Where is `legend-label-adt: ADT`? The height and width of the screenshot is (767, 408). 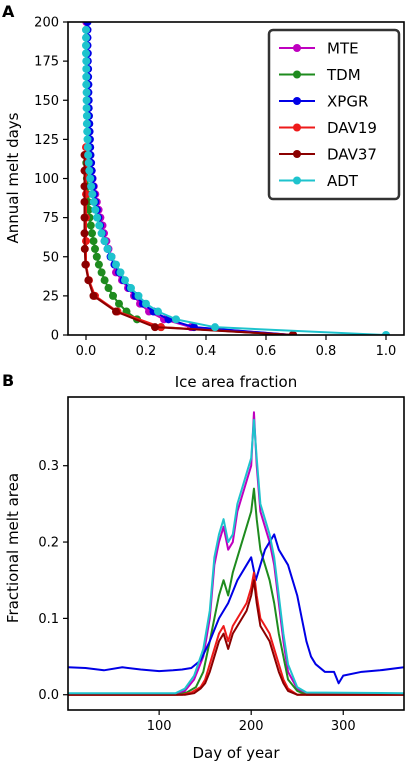 legend-label-adt: ADT is located at coordinates (343, 181).